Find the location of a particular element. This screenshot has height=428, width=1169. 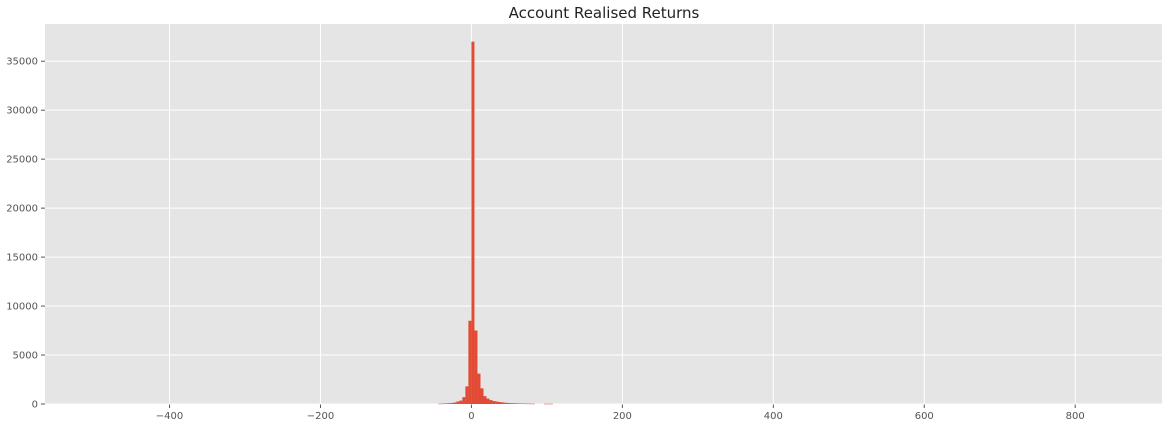

y-tick-label: 10000 is located at coordinates (22, 307).